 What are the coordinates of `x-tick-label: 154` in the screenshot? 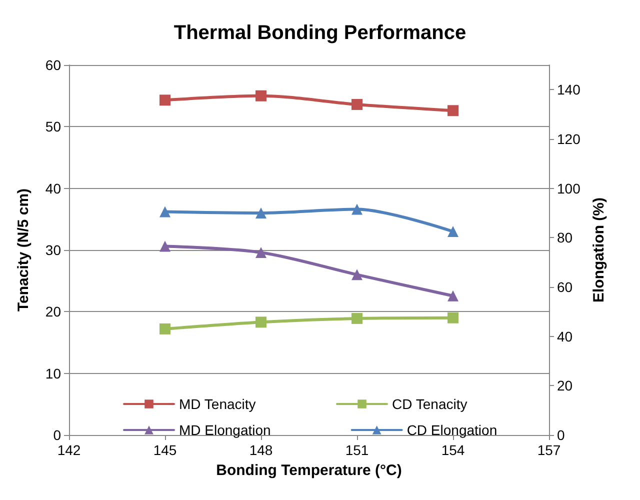 It's located at (453, 450).